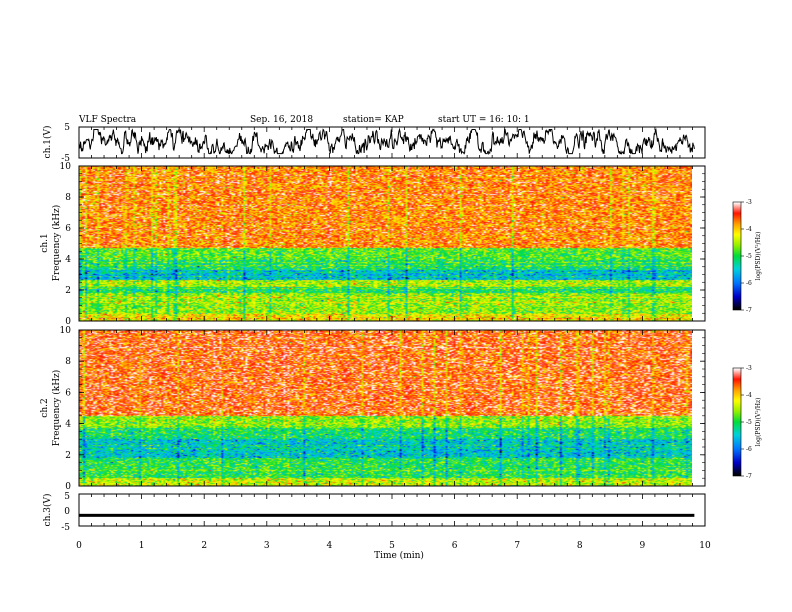  I want to click on time-axis-title: Time (min), so click(399, 555).